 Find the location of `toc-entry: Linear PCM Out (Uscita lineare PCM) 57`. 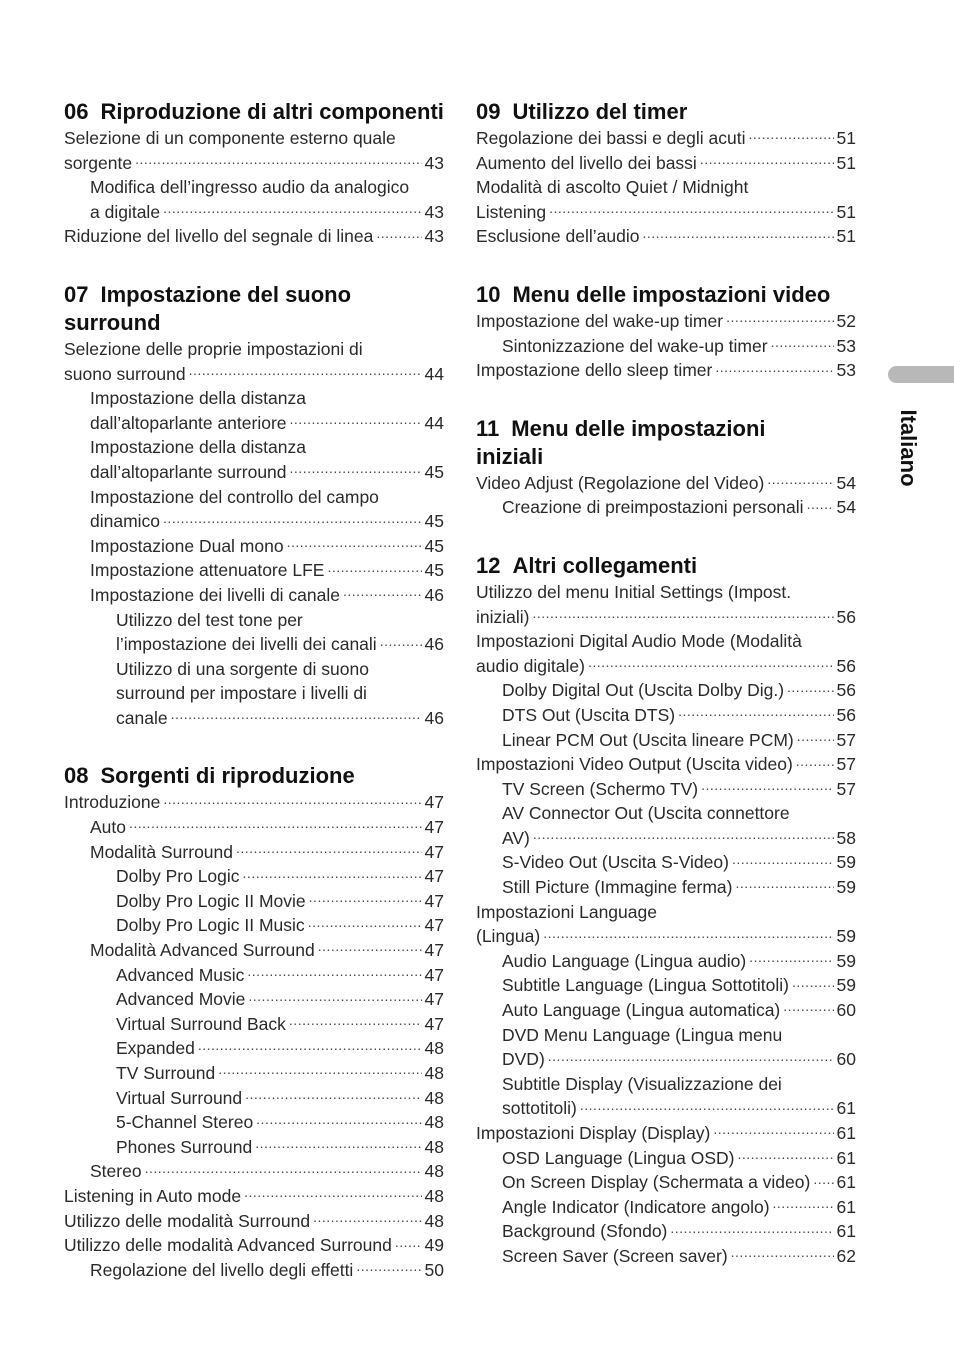

toc-entry: Linear PCM Out (Uscita lineare PCM) 57 is located at coordinates (666, 740).